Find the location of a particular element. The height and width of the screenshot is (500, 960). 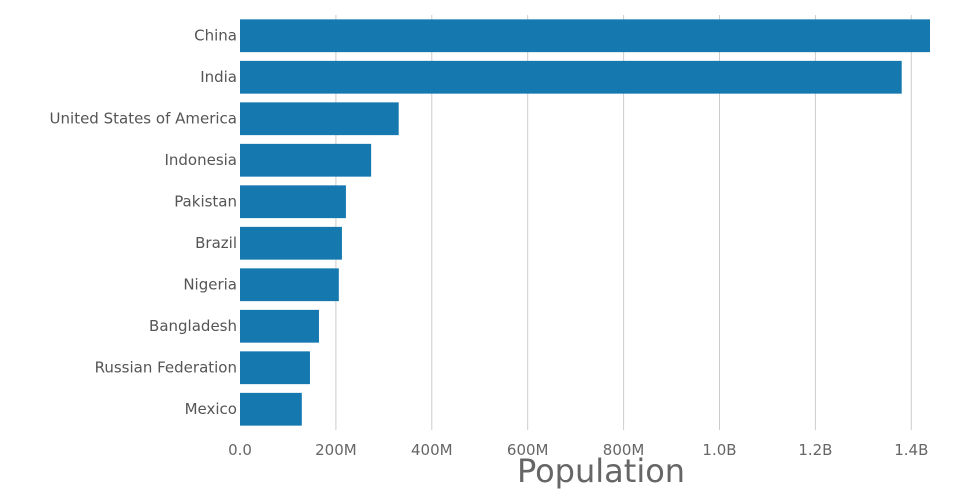

x-tick-label: 0.0 is located at coordinates (240, 450).